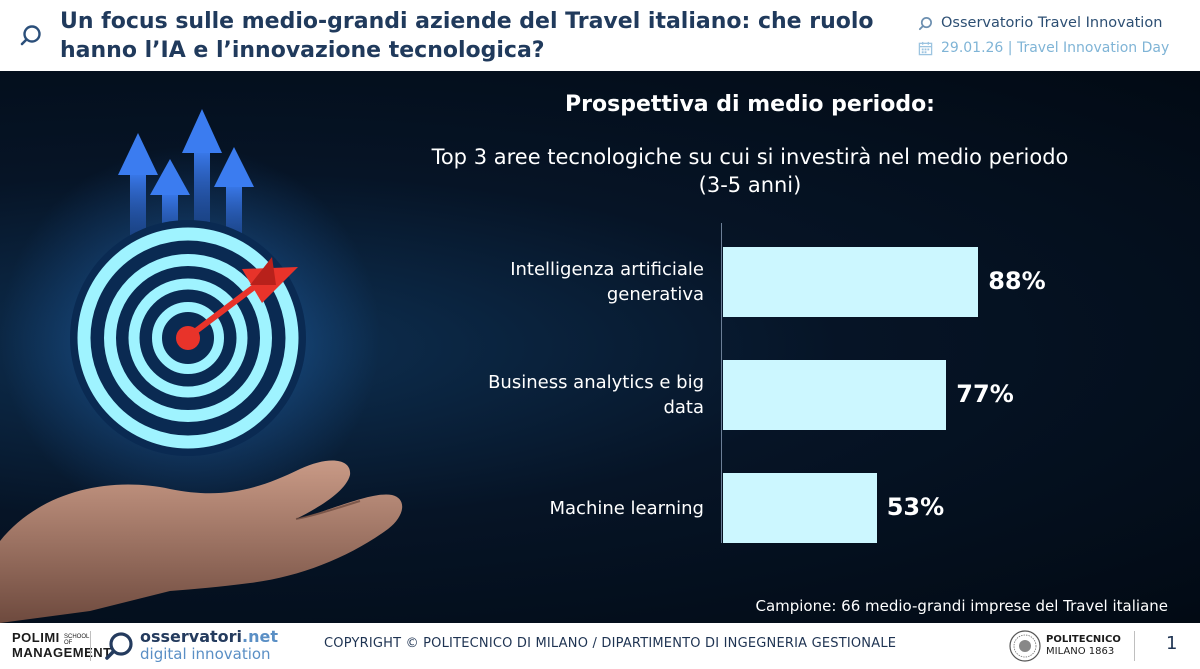 Image resolution: width=1200 pixels, height=669 pixels. I want to click on bar-value-label: 88%, so click(1017, 281).